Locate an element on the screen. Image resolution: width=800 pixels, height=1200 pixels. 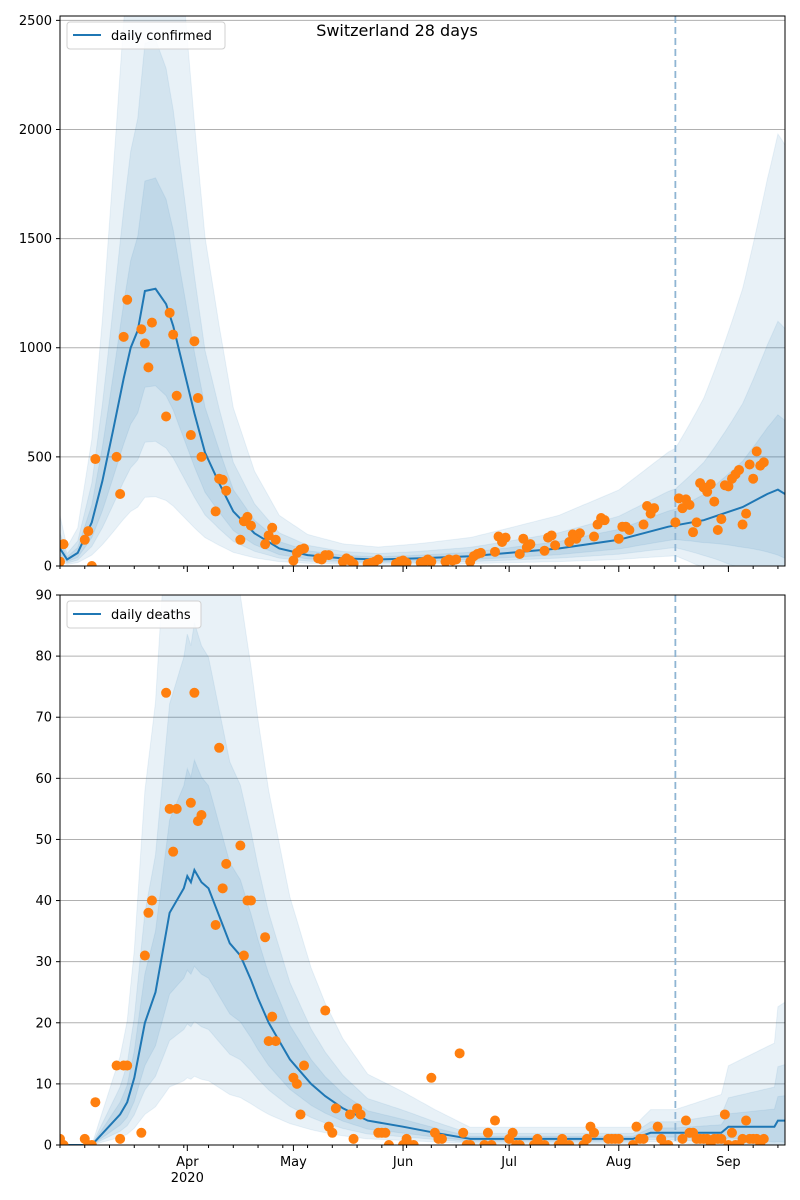
legend-label: daily confirmed is located at coordinates (161, 36).